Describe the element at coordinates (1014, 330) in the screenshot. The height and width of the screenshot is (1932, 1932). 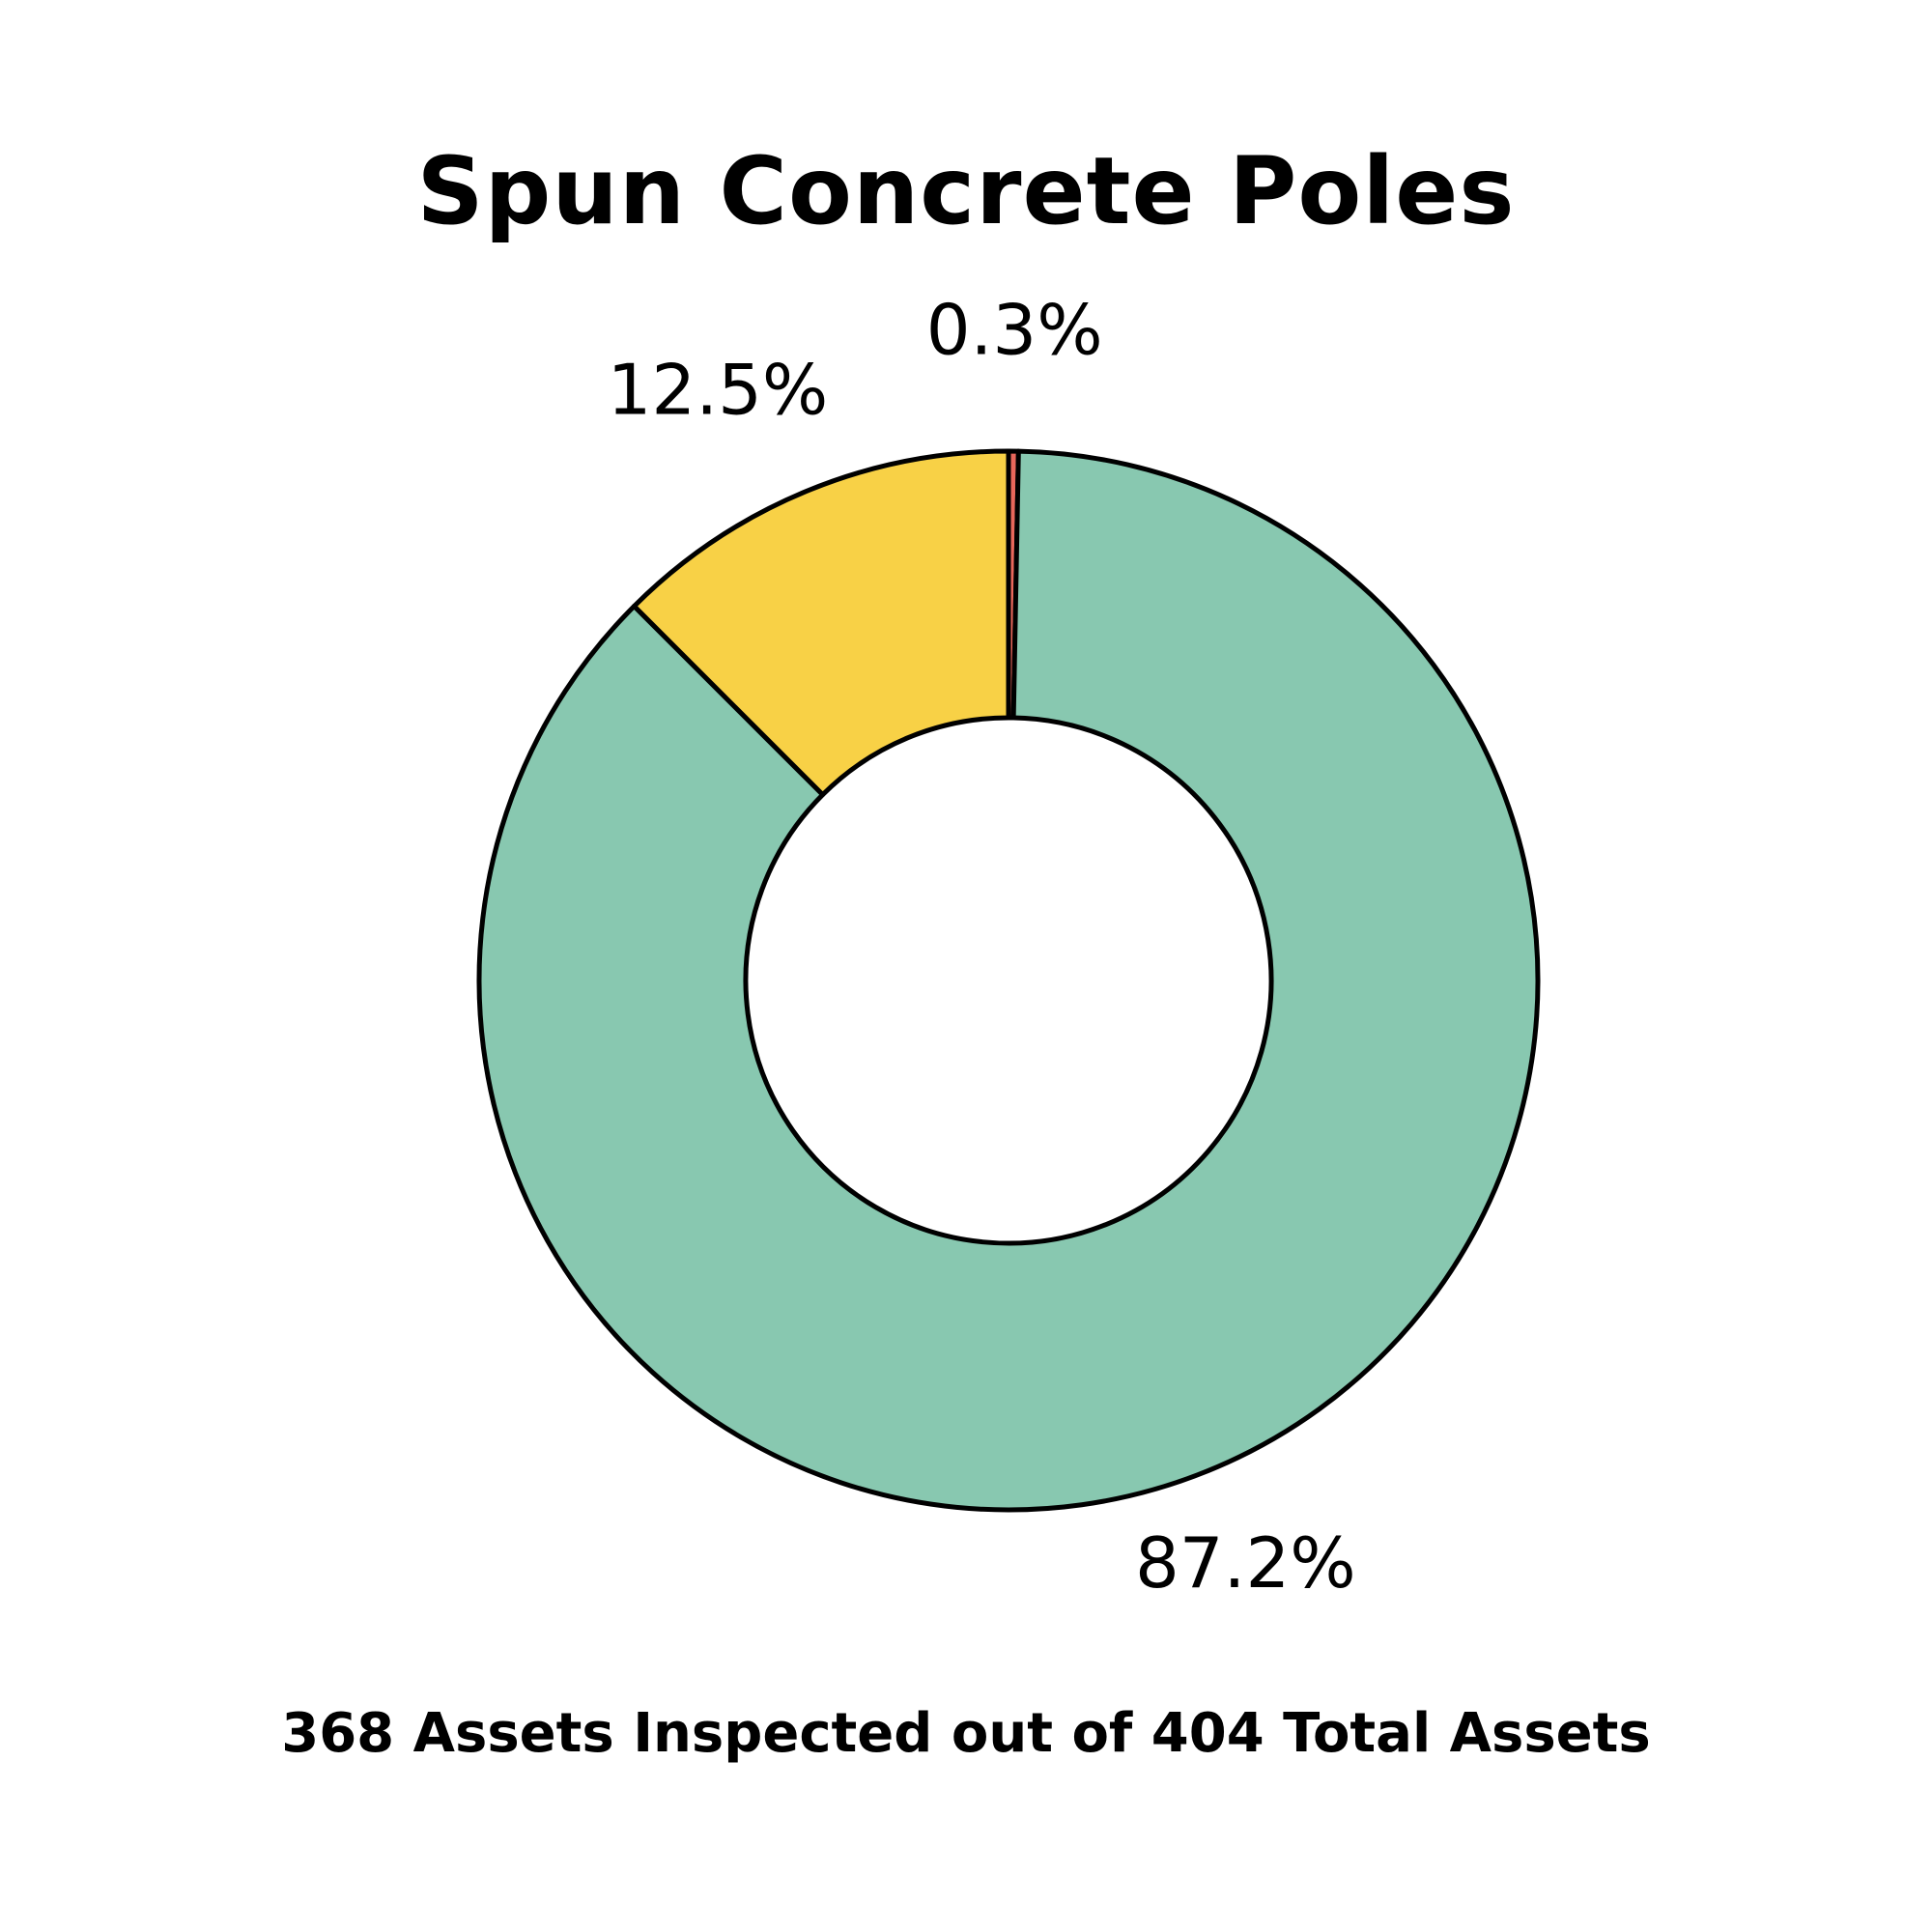
I see `slice-label-1: 0.3%` at that location.